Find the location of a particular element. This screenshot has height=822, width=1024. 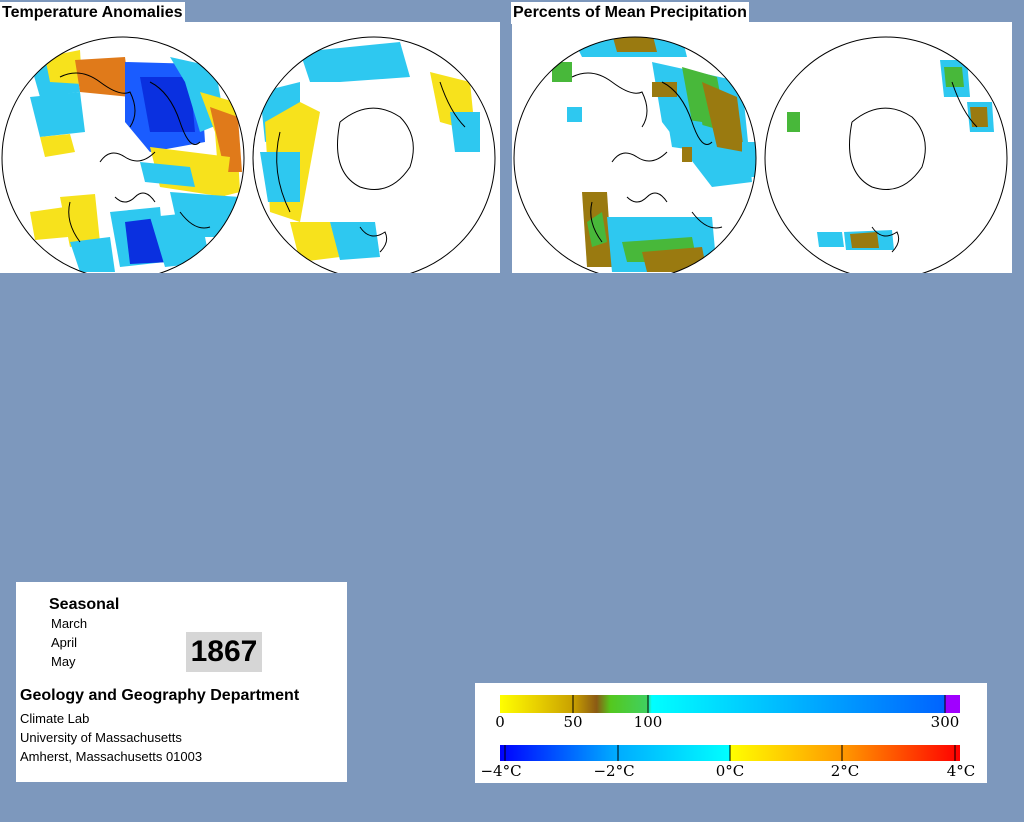

precipitation-map-panel is located at coordinates (762, 147).